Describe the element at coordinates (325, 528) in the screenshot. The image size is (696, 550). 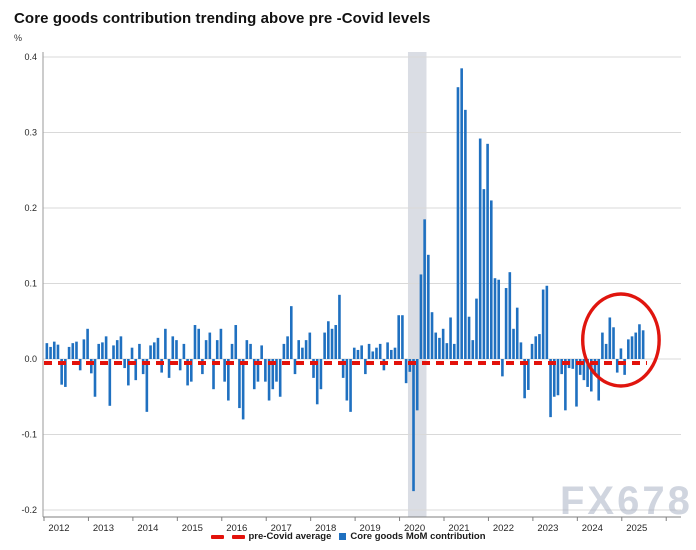
I see `x-year-label: 2018` at that location.